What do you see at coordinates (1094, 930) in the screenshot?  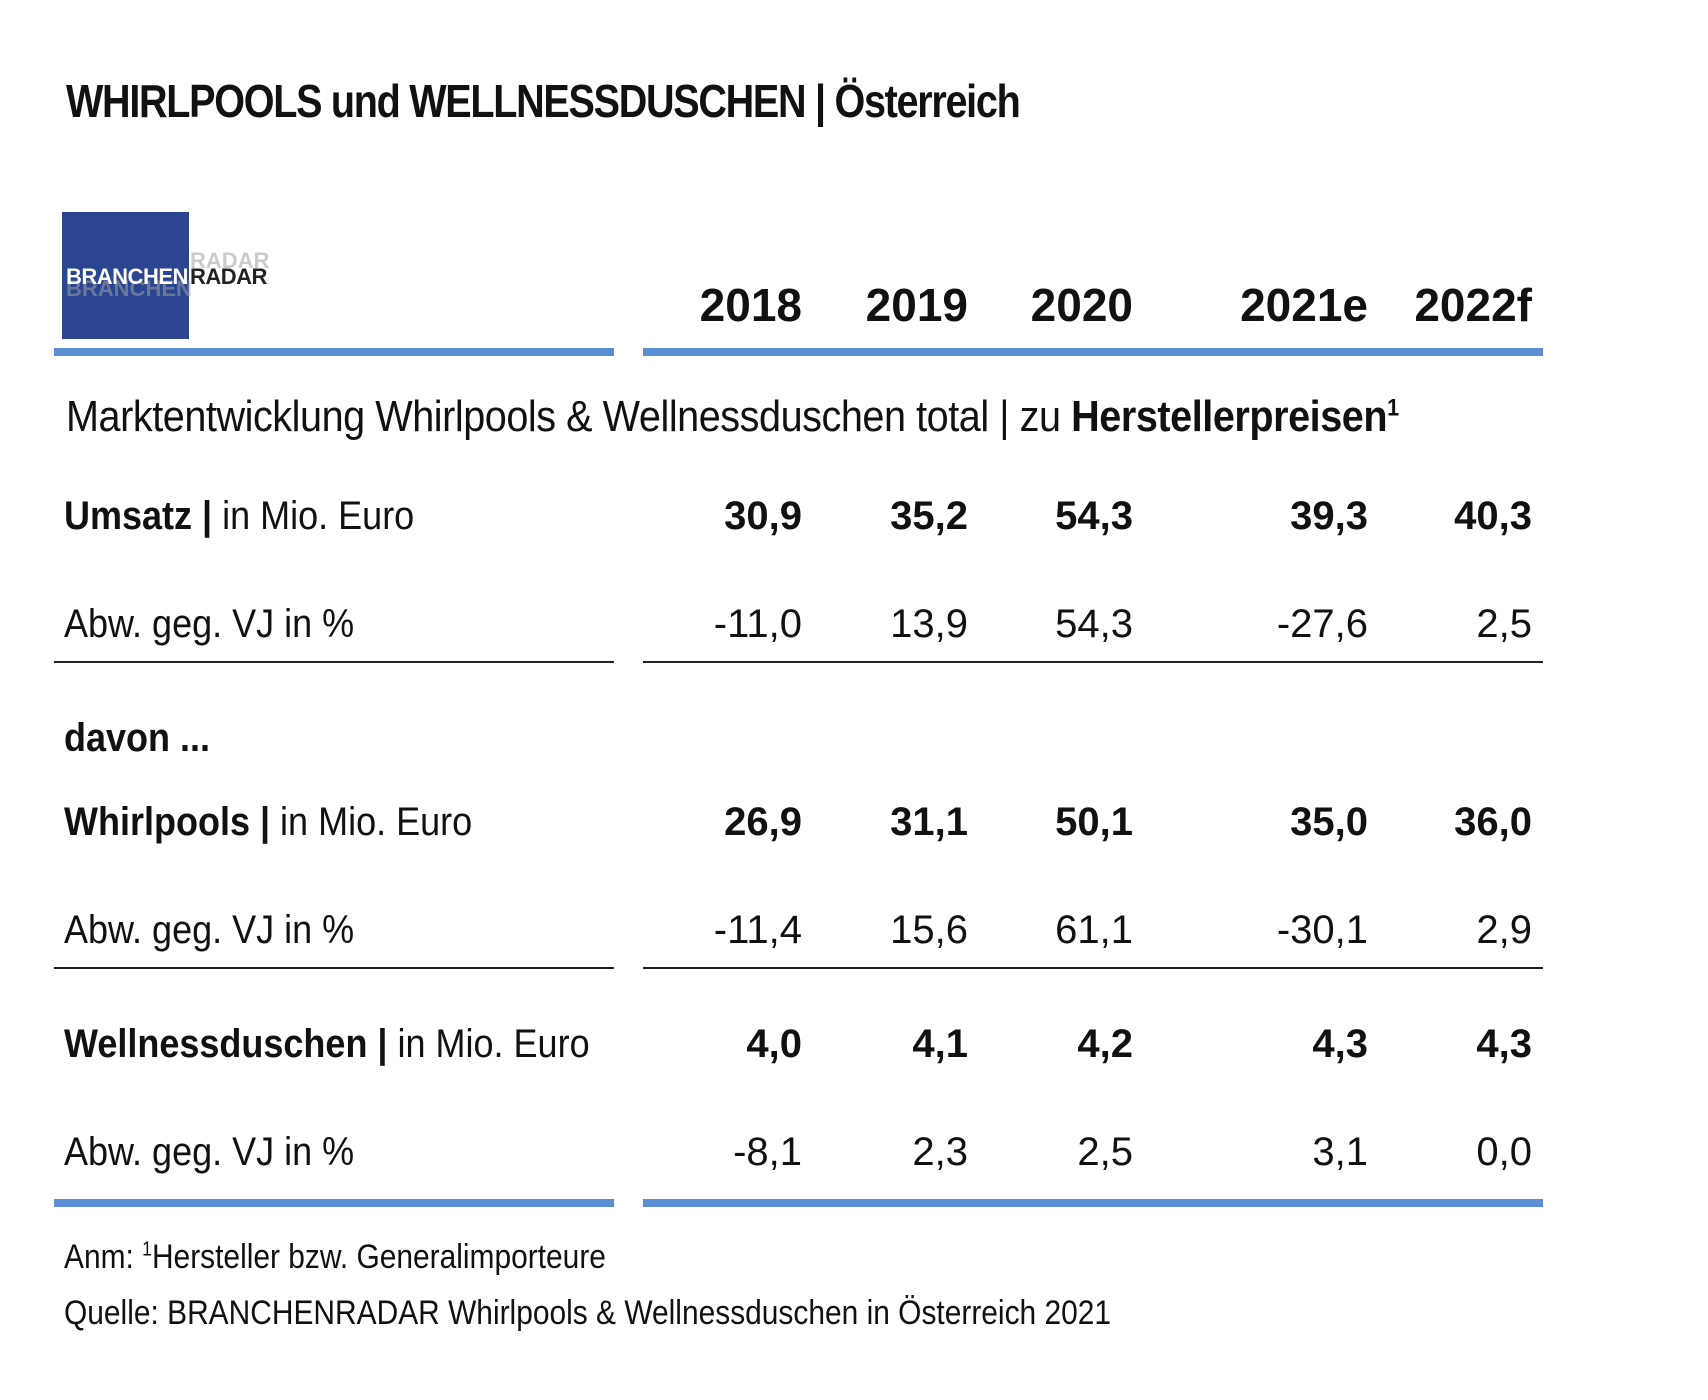 I see `table-cell: 61,1` at bounding box center [1094, 930].